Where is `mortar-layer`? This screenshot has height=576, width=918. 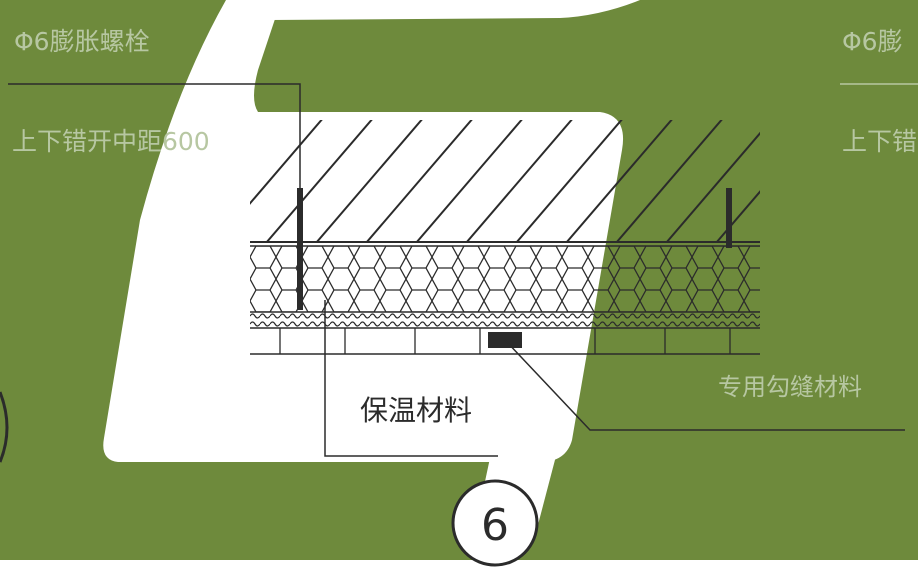
mortar-layer is located at coordinates (505, 320).